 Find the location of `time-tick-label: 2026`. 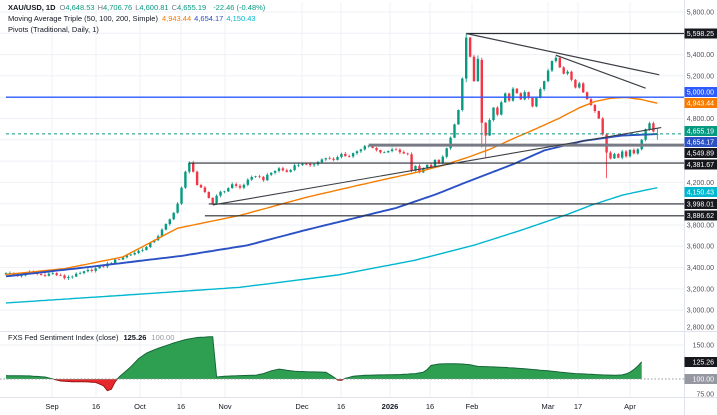

time-tick-label: 2026 is located at coordinates (390, 406).